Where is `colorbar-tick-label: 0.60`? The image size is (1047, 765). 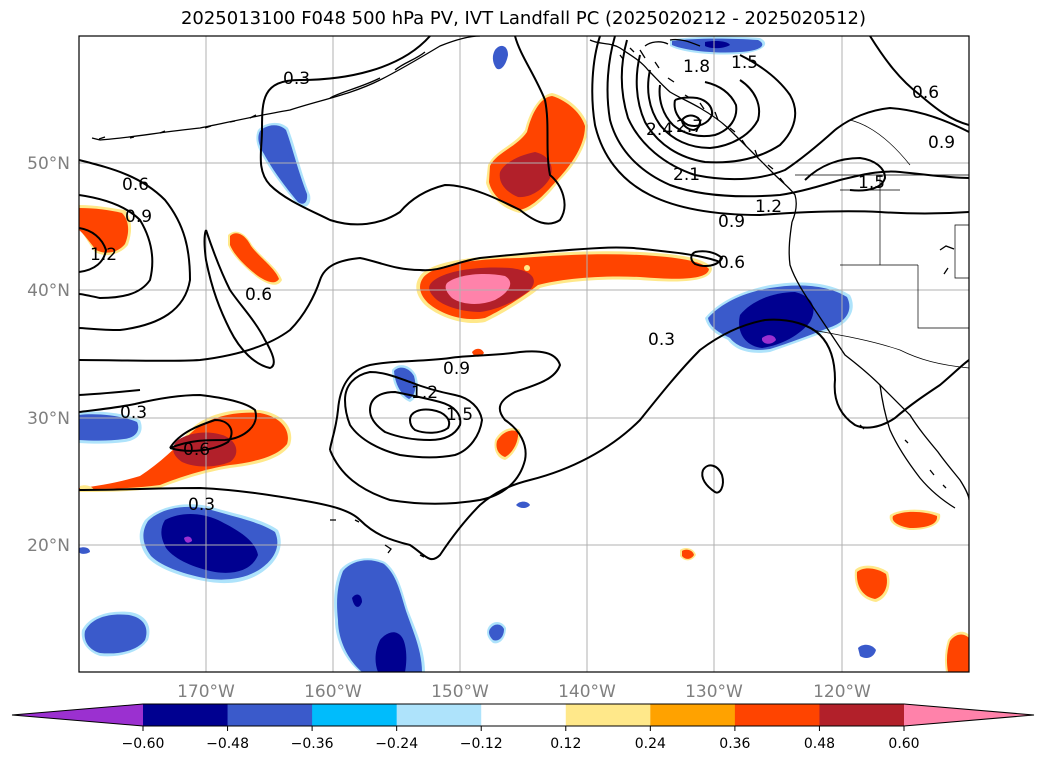
colorbar-tick-label: 0.60 is located at coordinates (903, 744).